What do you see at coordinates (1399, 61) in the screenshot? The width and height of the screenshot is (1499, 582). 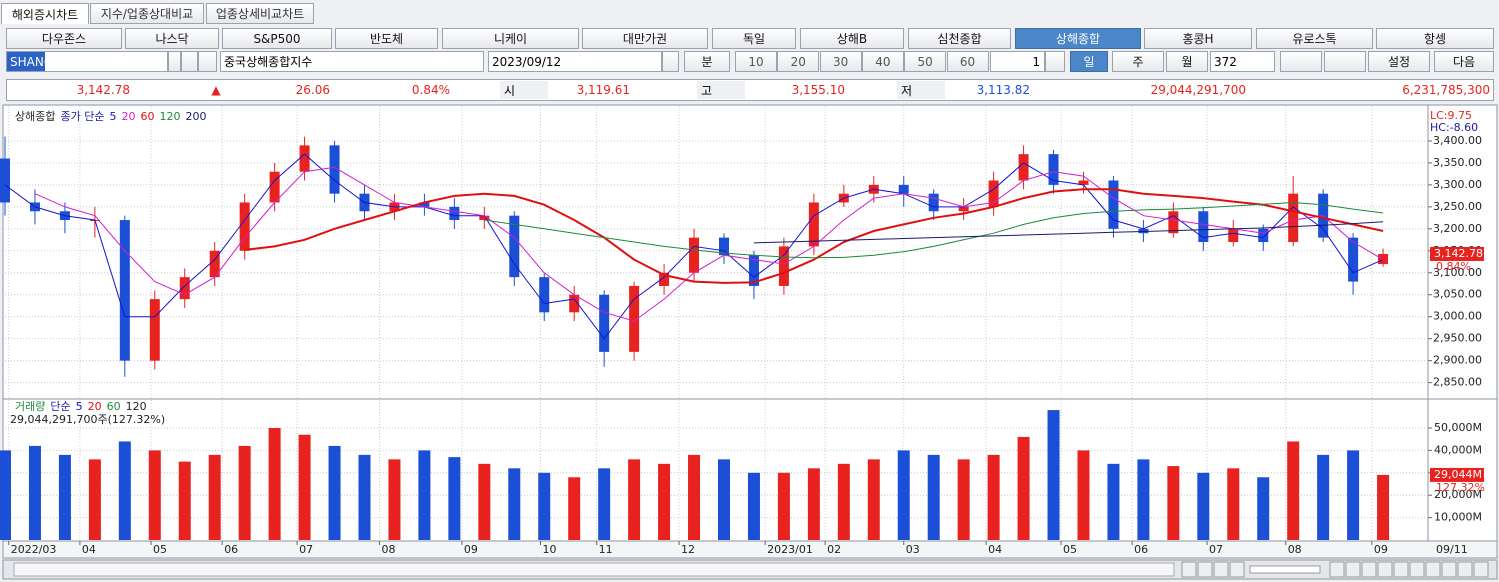 I see `settings-button: 설정` at bounding box center [1399, 61].